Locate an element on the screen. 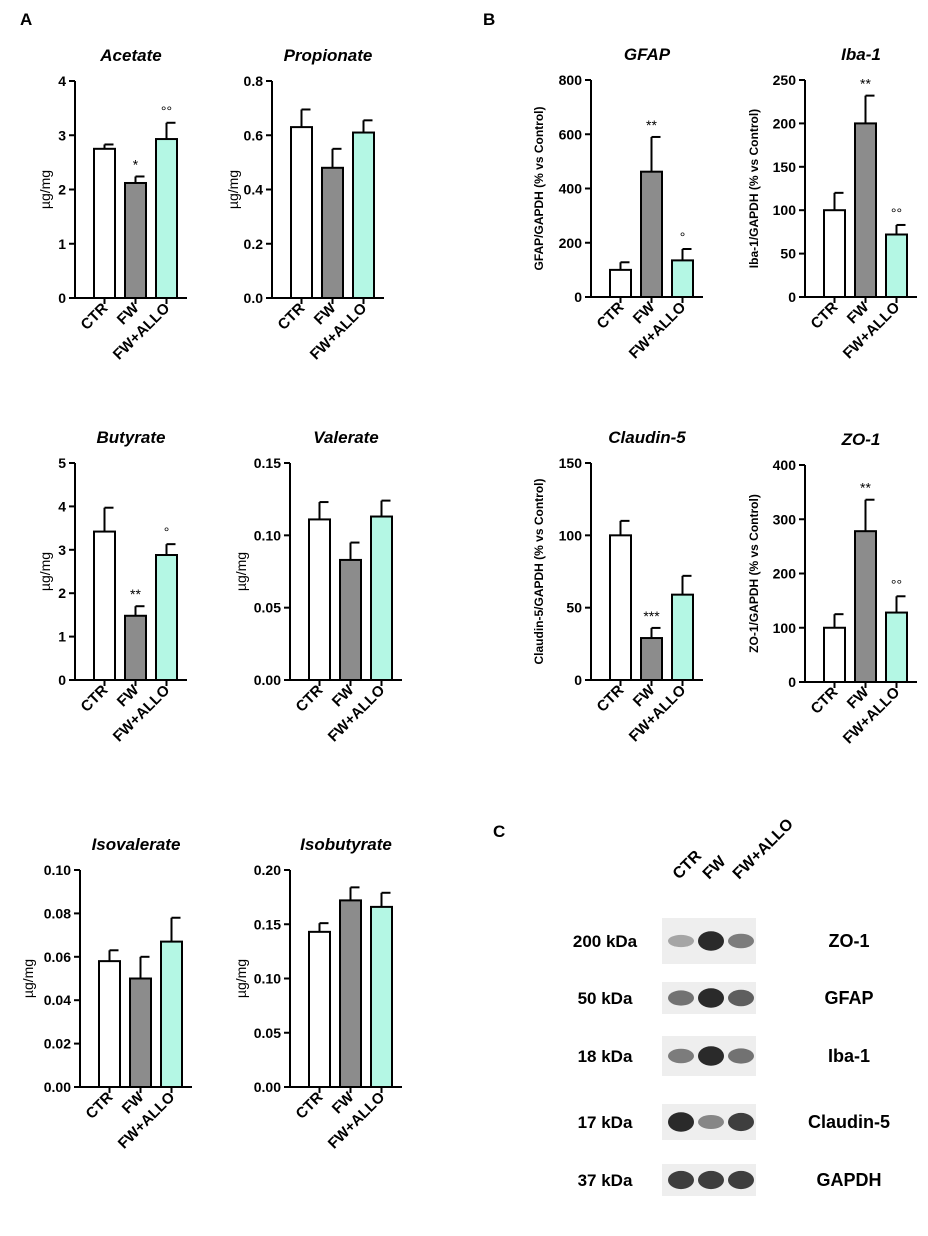 The image size is (928, 1236). y-tick-label: 50 is located at coordinates (574, 608).